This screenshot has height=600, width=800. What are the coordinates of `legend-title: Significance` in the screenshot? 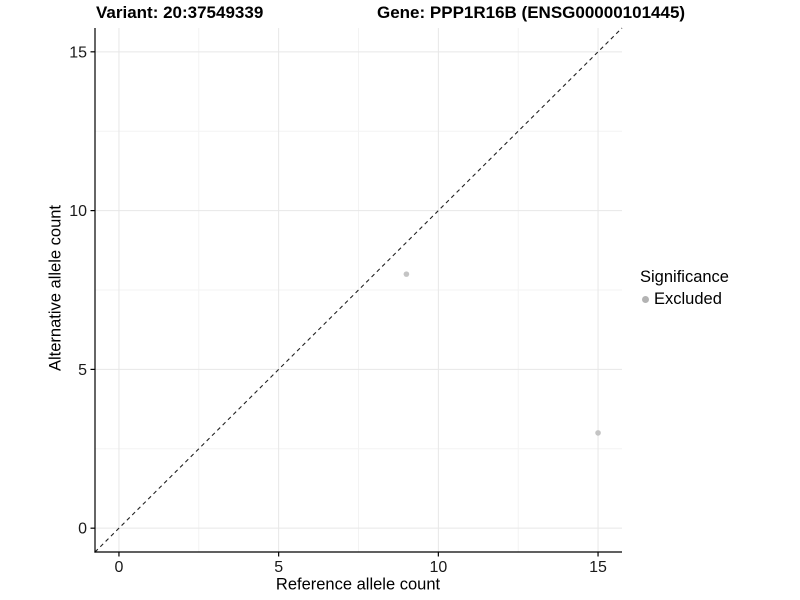 It's located at (684, 277).